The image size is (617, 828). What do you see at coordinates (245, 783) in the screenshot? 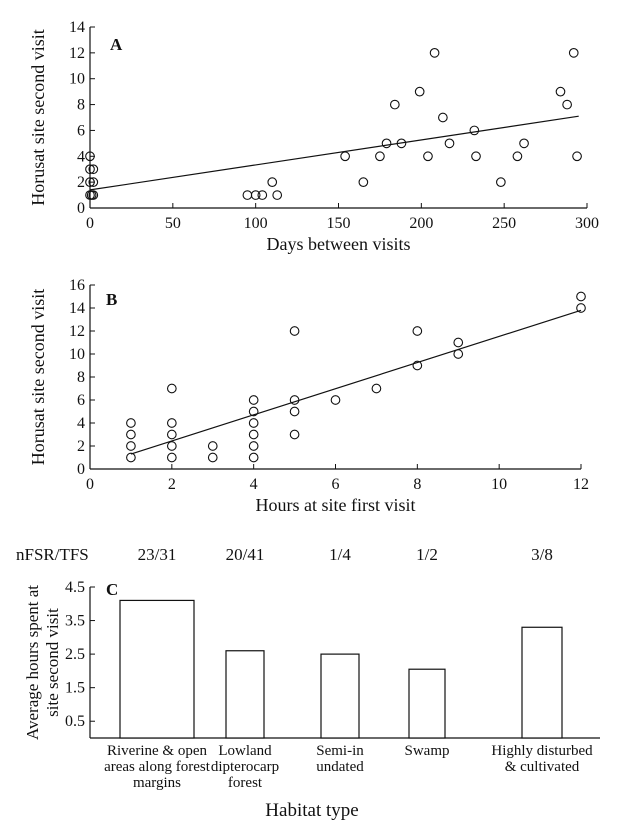
I see `category-label: forest` at bounding box center [245, 783].